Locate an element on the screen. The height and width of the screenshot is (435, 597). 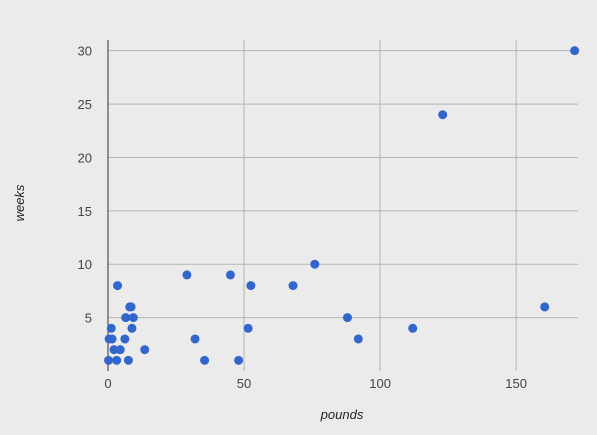
x-tick-label-100: 100 is located at coordinates (380, 383).